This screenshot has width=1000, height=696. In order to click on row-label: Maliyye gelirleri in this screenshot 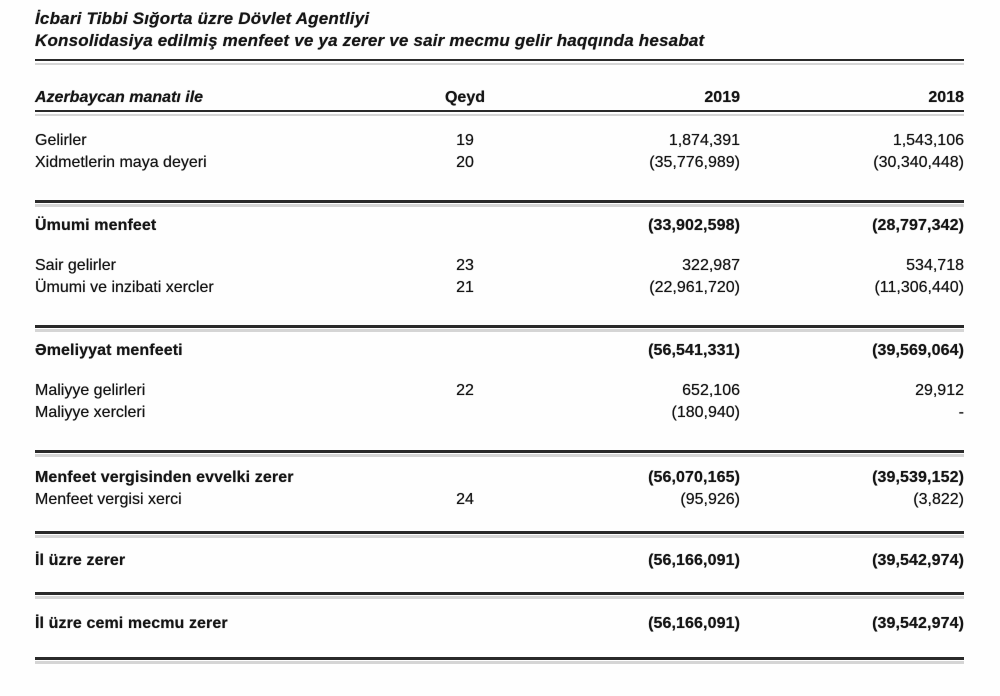, I will do `click(90, 390)`.